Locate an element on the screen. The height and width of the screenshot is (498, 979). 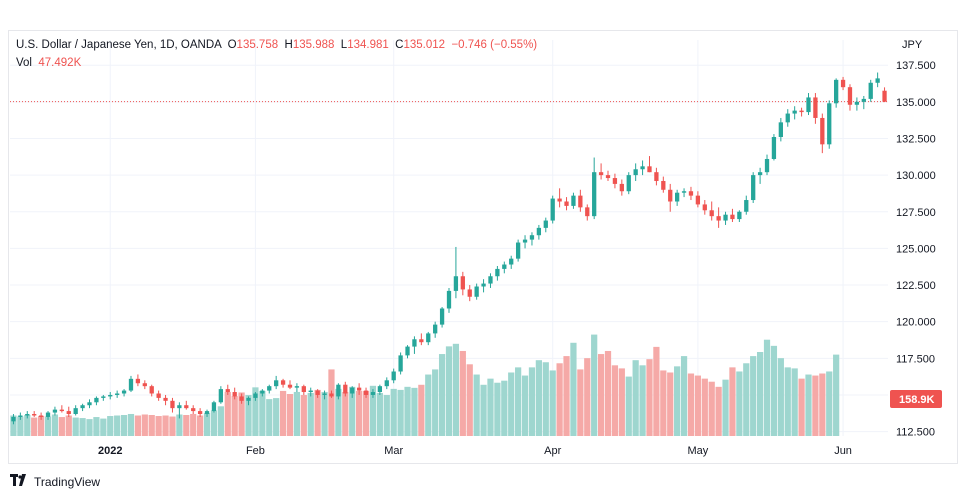
x-tick-label: Jun is located at coordinates (843, 451).